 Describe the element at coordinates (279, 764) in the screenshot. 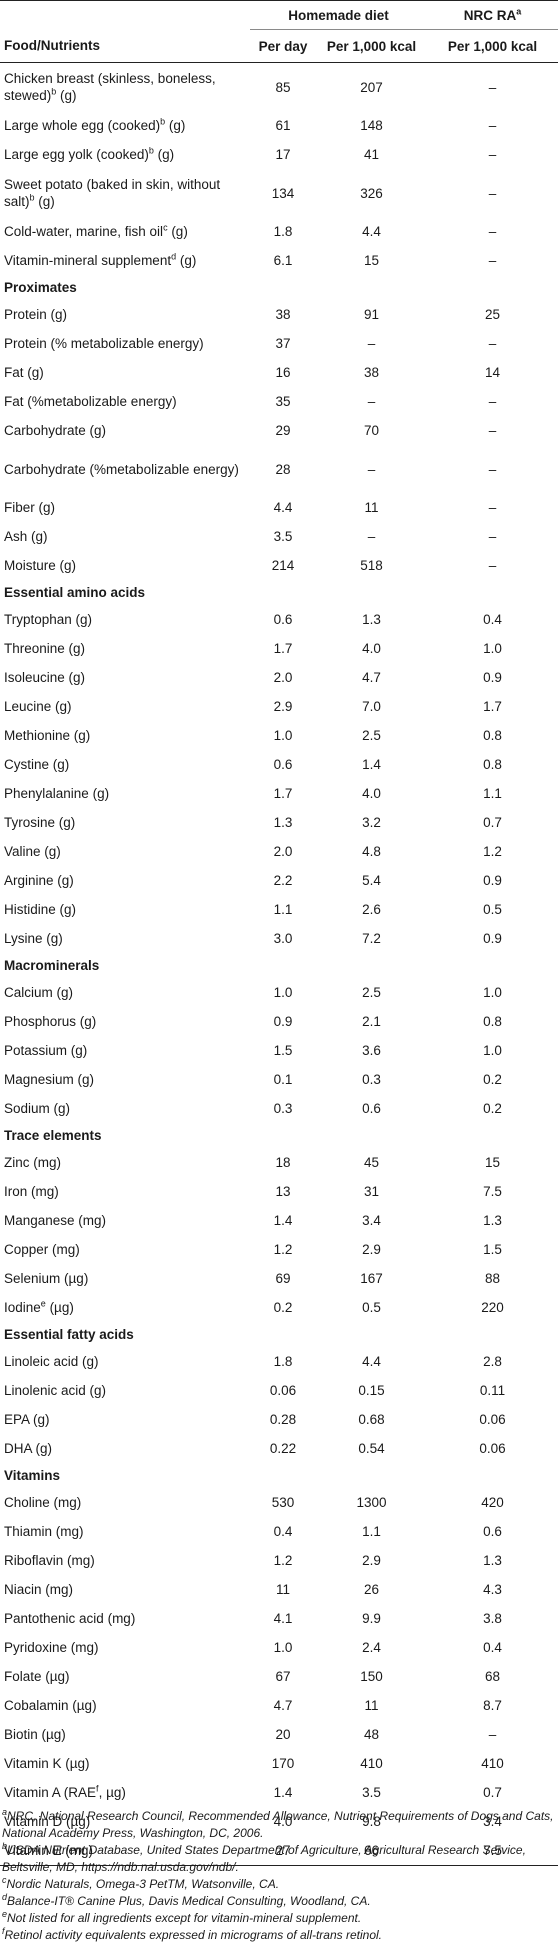

I see `table-row: Cystine (g) 0.6 1.4 0.8` at that location.